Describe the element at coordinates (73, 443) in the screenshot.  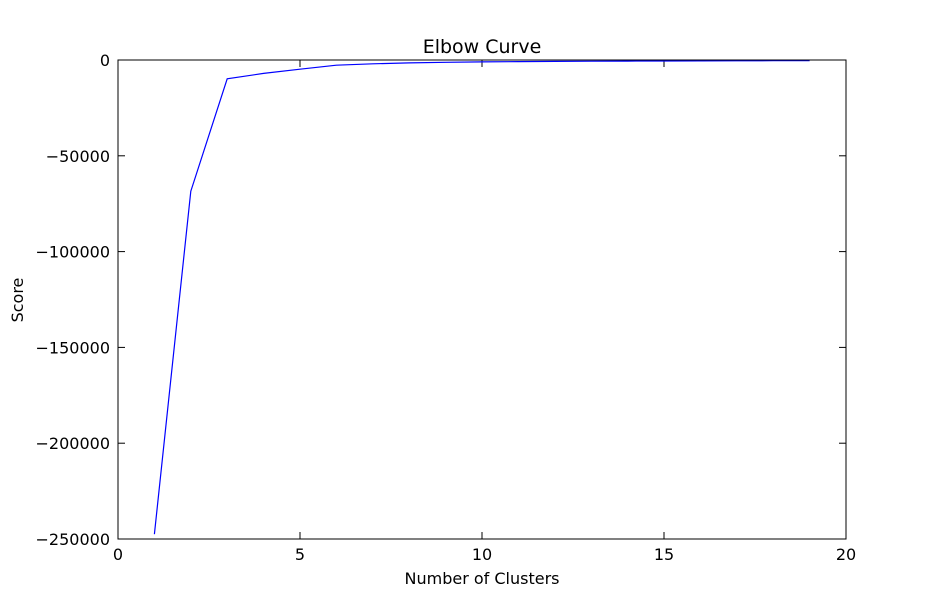
I see `y-tick-label: −200000` at that location.